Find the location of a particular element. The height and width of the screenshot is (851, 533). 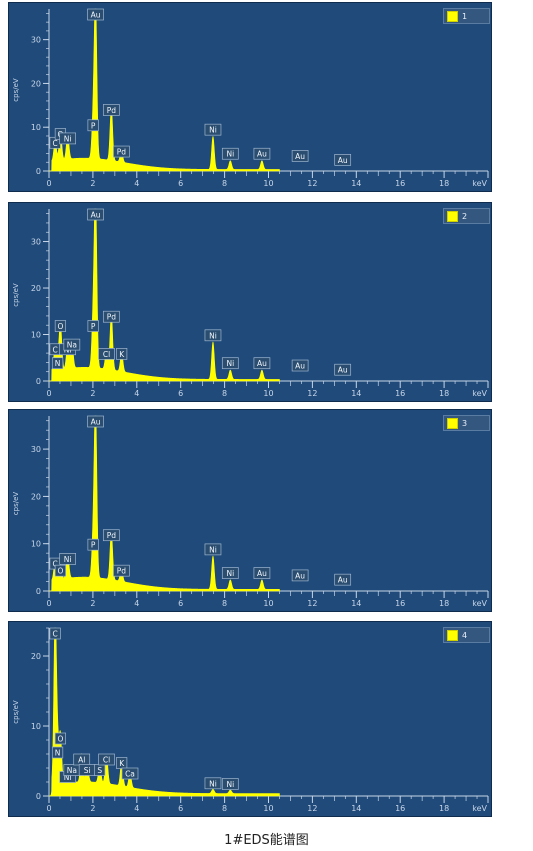

peak-label-s: S is located at coordinates (100, 770).